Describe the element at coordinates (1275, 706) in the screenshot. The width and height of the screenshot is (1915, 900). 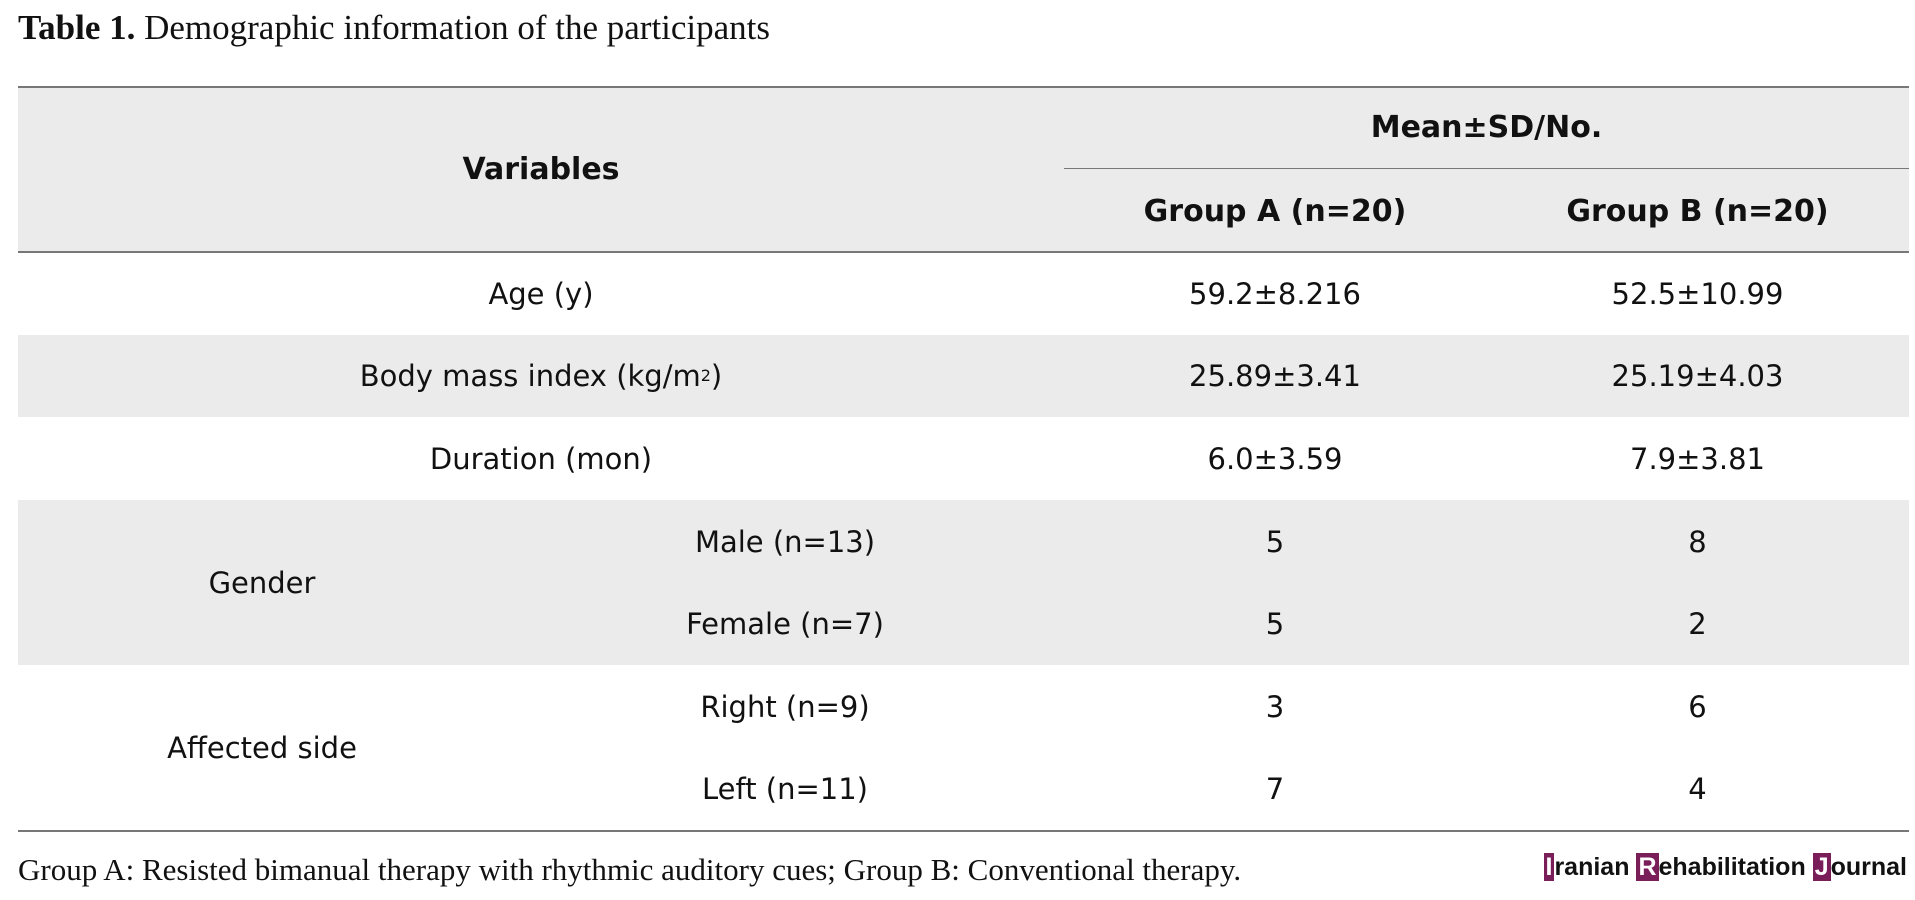
I see `affected-right-group-a: 3` at that location.